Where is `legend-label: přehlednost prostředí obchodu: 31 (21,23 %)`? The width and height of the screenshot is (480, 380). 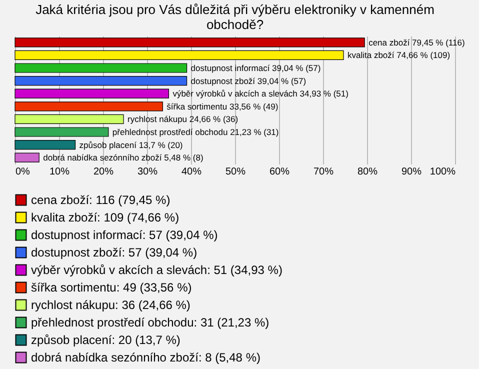
legend-label: přehlednost prostředí obchodu: 31 (21,23 %) is located at coordinates (150, 323).